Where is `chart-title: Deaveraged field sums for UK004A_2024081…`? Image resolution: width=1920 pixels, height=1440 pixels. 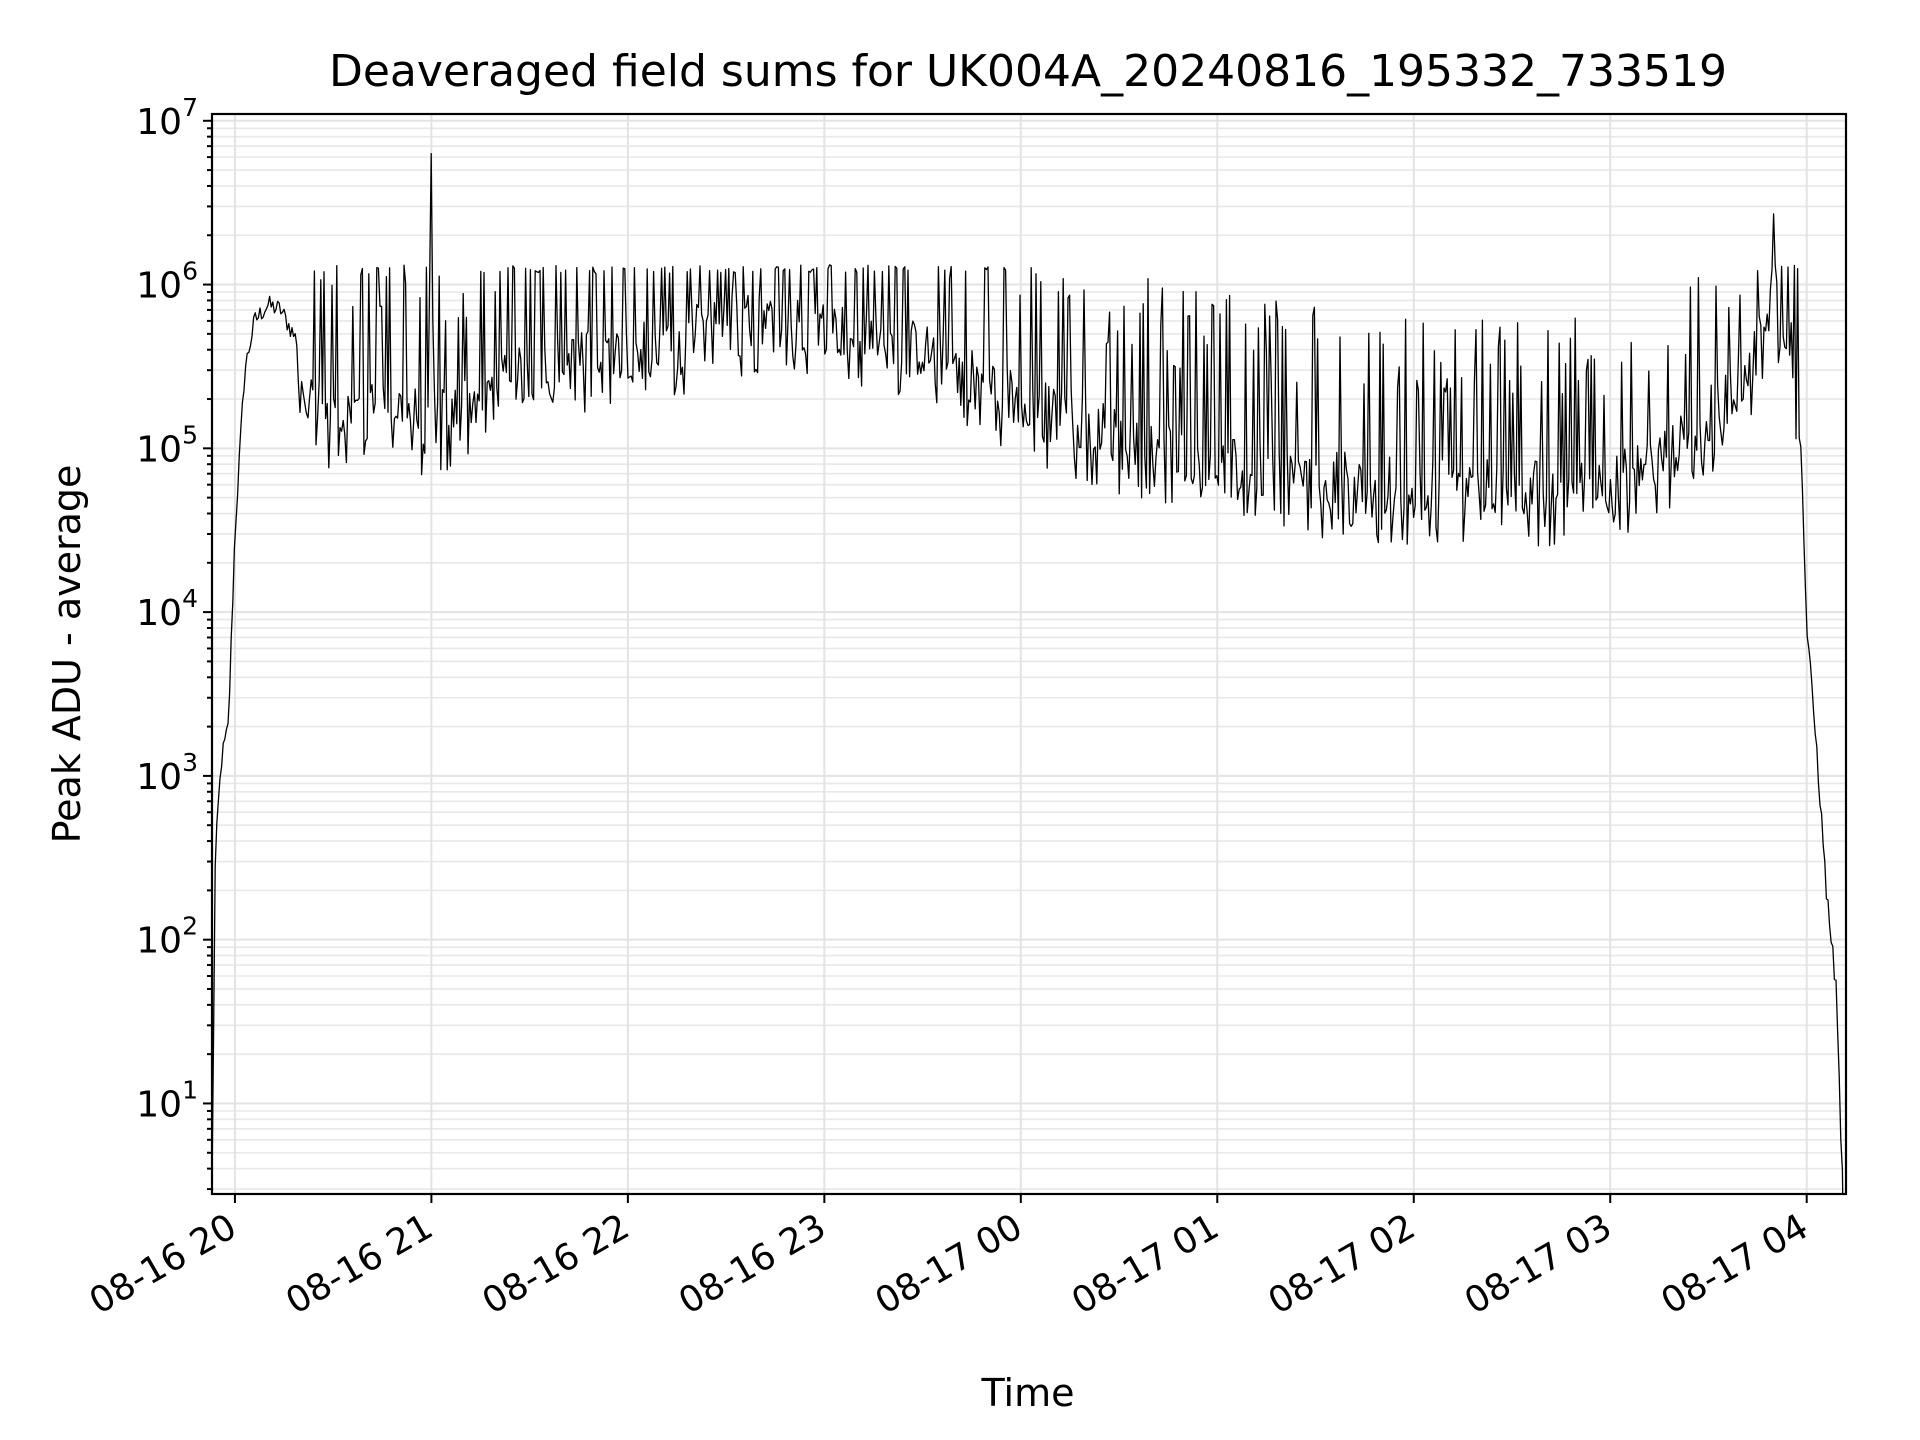 chart-title: Deaveraged field sums for UK004A_2024081… is located at coordinates (1028, 71).